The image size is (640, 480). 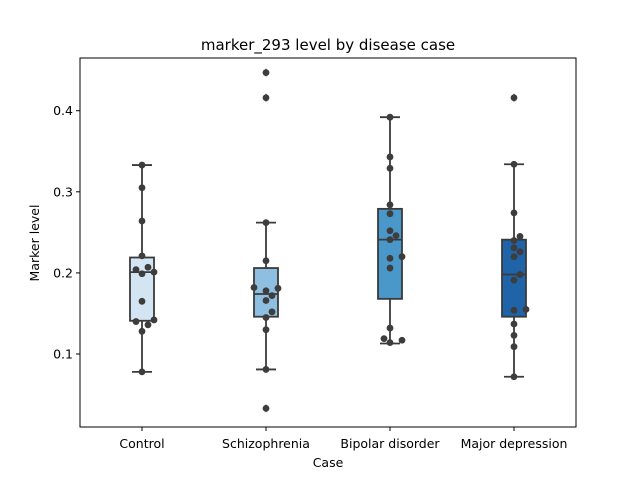 What do you see at coordinates (328, 45) in the screenshot?
I see `chart-title: marker_293 level by disease case` at bounding box center [328, 45].